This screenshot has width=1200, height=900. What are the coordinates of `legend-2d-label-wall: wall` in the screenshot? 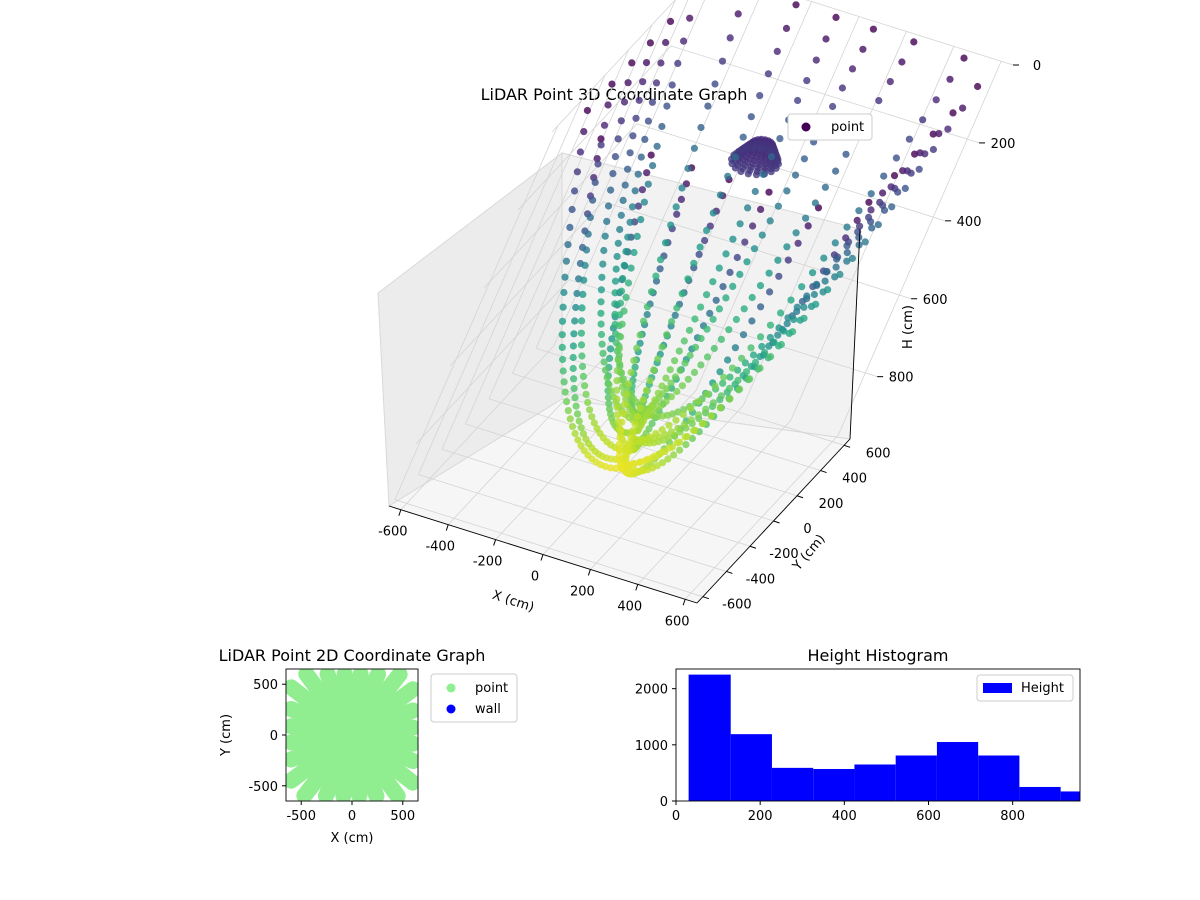 It's located at (488, 709).